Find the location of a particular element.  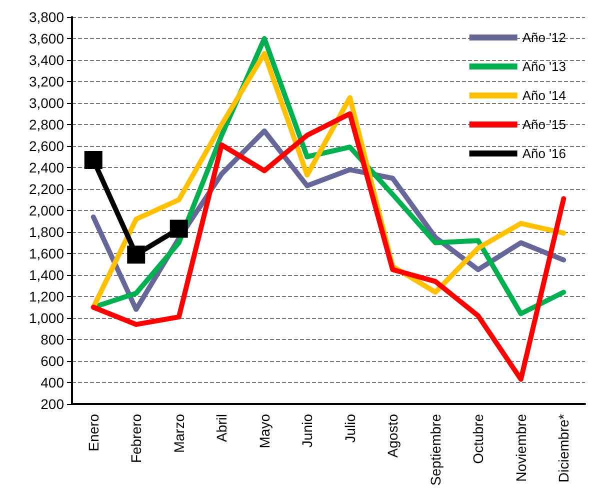

y-tick-label: 3,400 is located at coordinates (46, 60).